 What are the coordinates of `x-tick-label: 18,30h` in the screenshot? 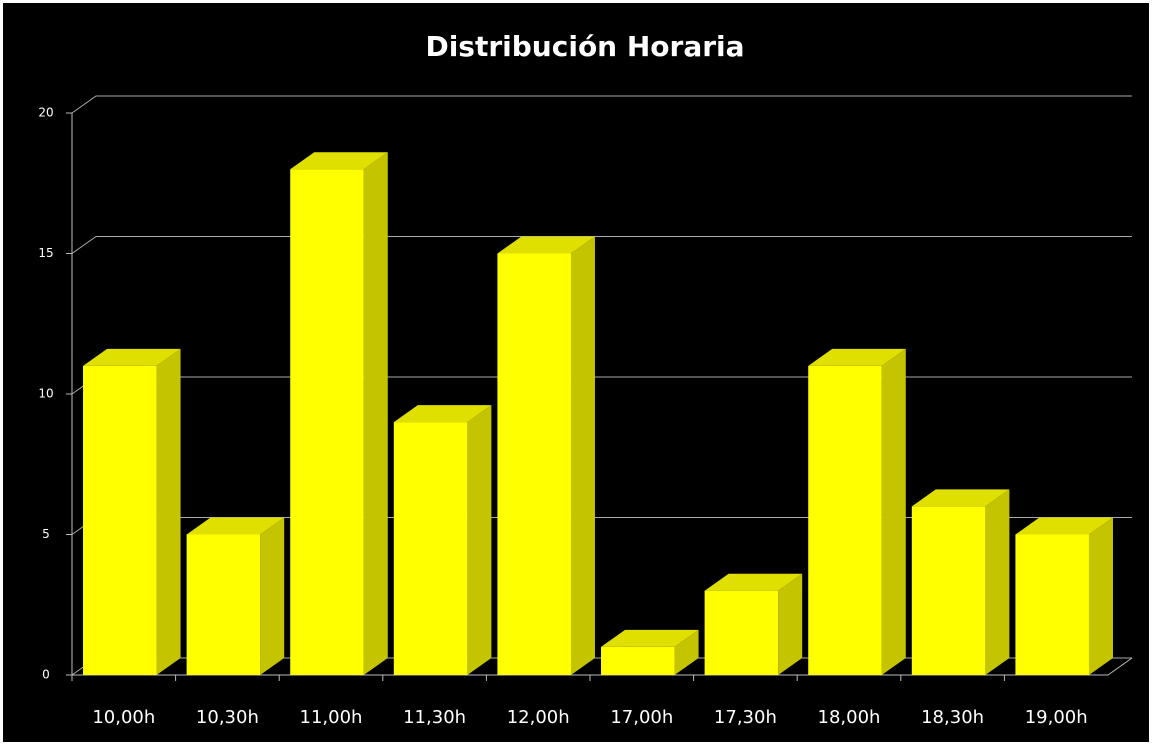 It's located at (952, 717).